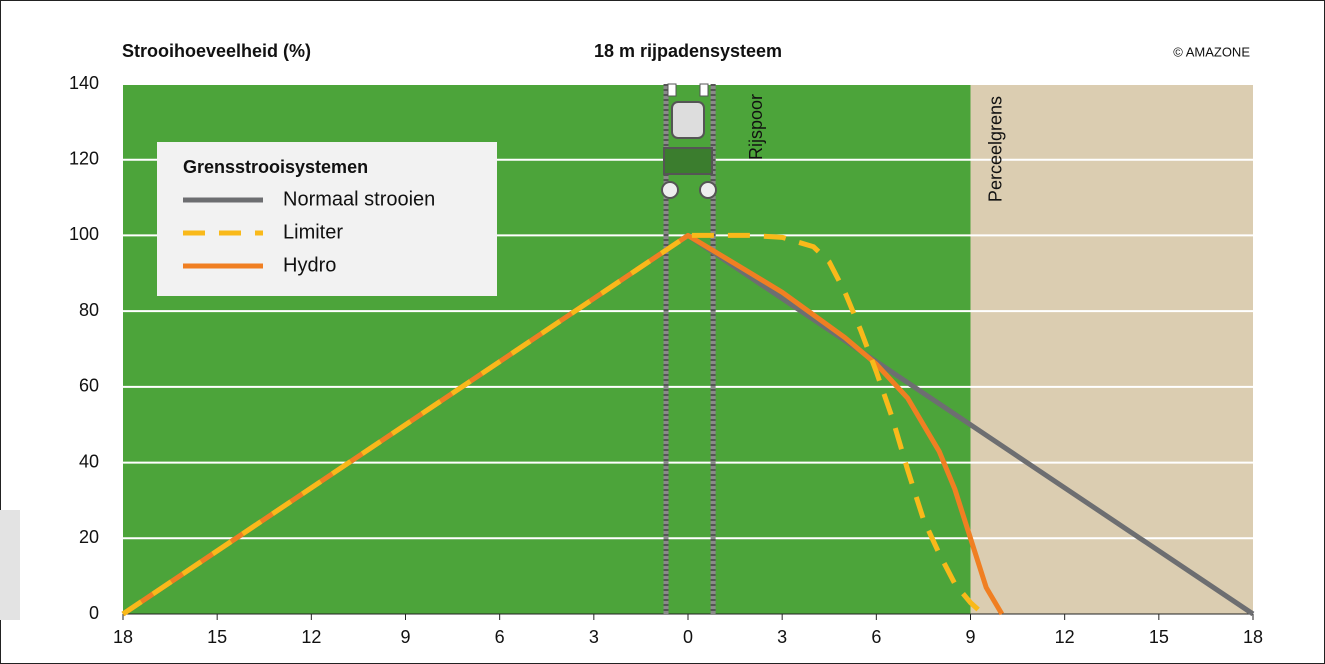  What do you see at coordinates (688, 120) in the screenshot?
I see `tractor-body` at bounding box center [688, 120].